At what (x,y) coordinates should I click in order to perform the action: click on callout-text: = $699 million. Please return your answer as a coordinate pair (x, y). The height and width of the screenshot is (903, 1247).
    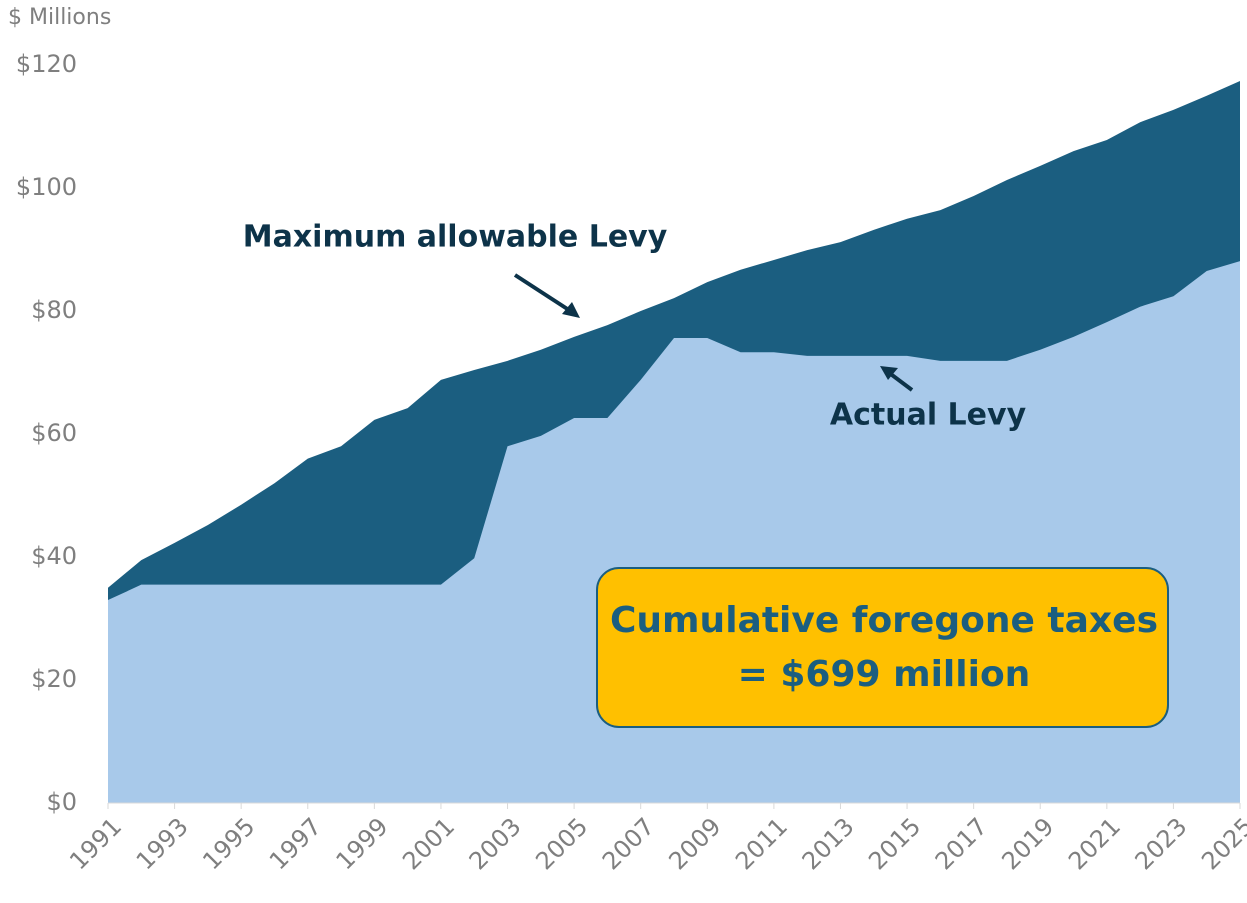
    Looking at the image, I should click on (884, 674).